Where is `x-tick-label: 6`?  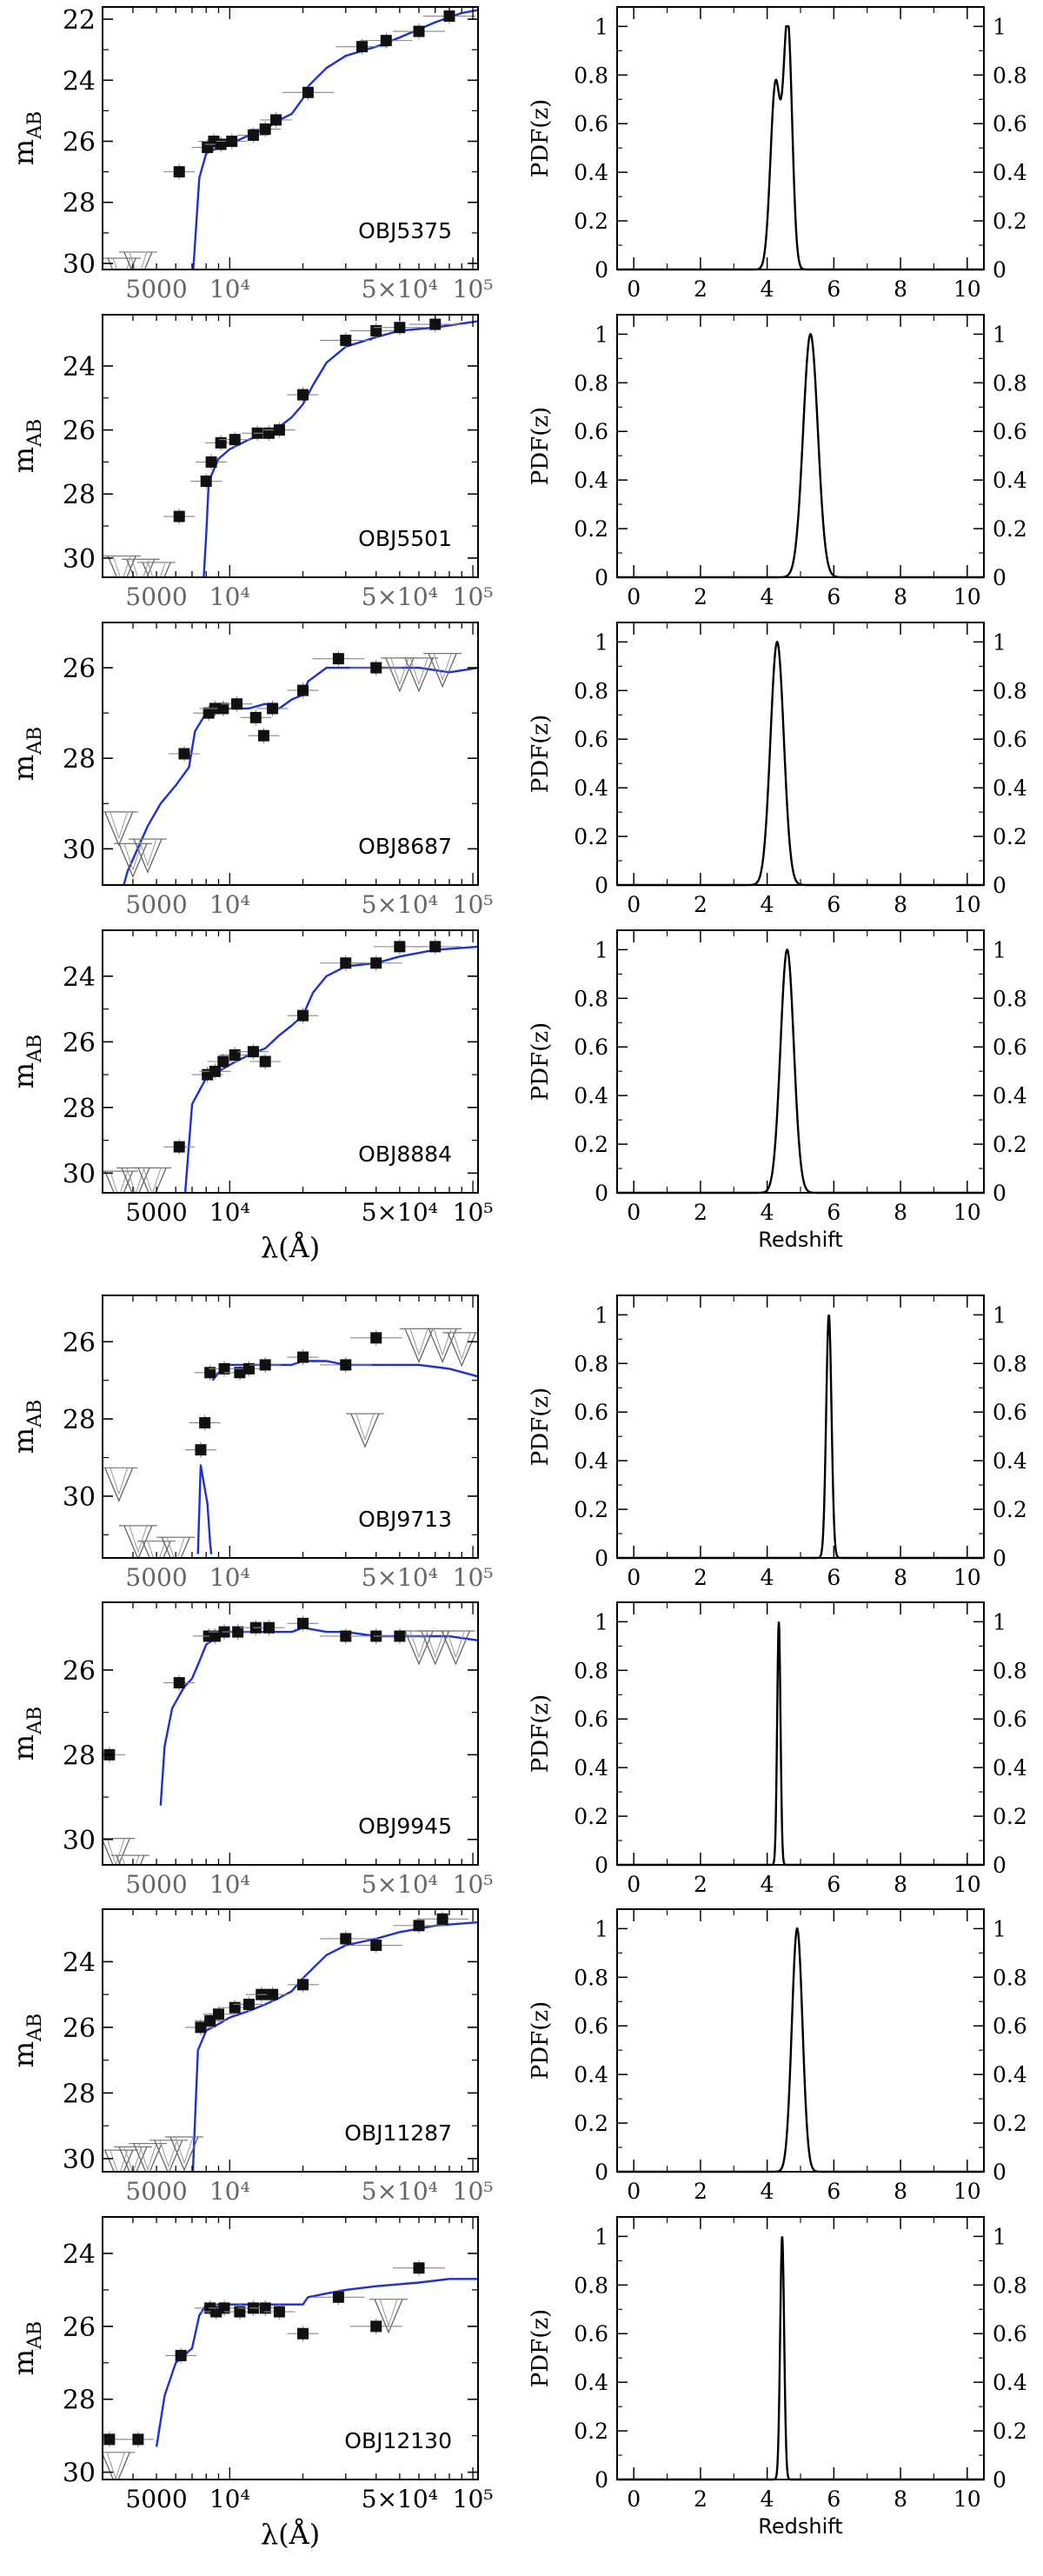
x-tick-label: 6 is located at coordinates (833, 1577).